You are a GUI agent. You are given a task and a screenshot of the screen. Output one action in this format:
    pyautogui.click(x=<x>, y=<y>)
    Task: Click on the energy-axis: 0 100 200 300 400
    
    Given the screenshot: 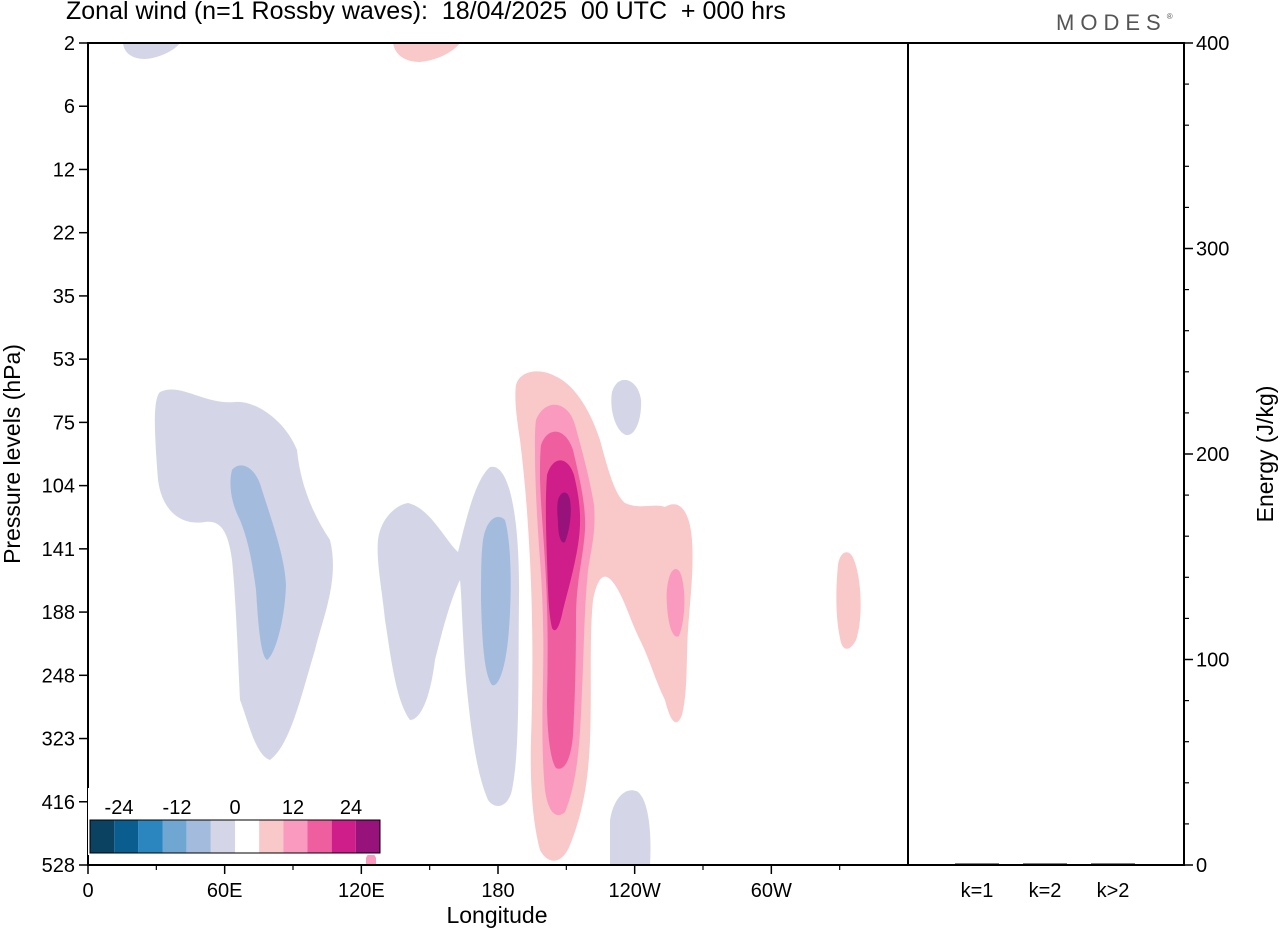 What is the action you would take?
    pyautogui.click(x=1206, y=455)
    